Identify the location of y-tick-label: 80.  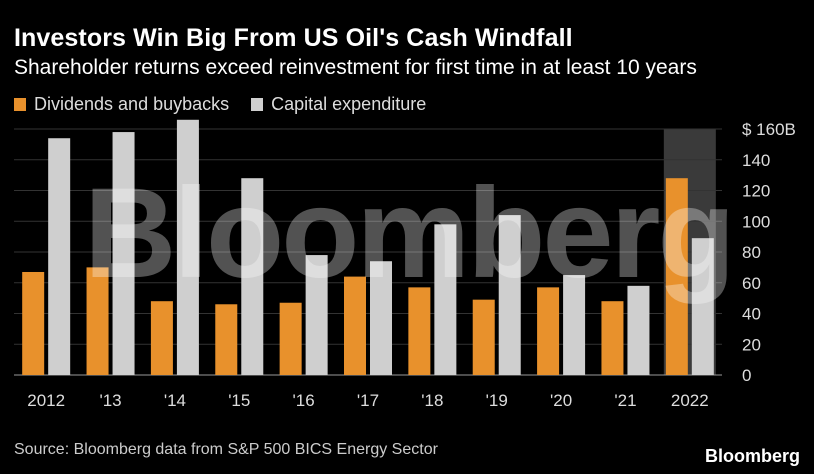
(751, 252).